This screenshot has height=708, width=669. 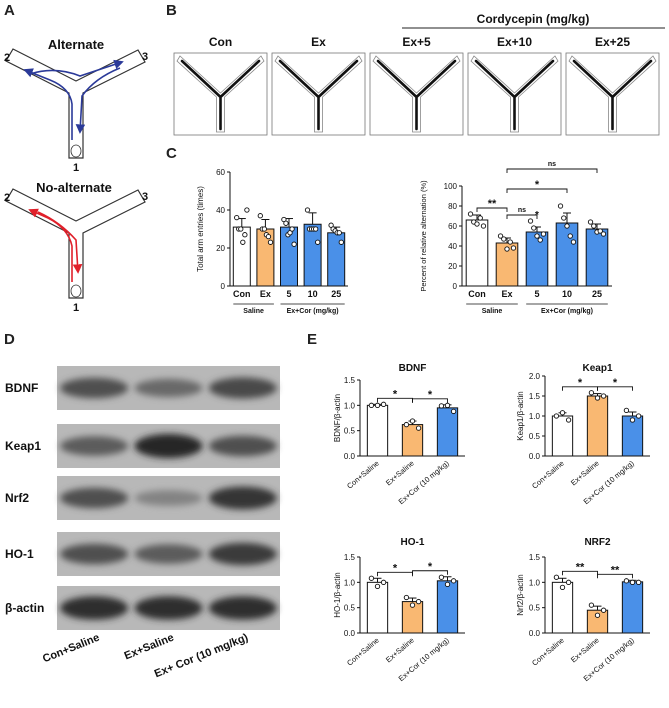 I want to click on category-label: Ex, so click(x=506, y=294).